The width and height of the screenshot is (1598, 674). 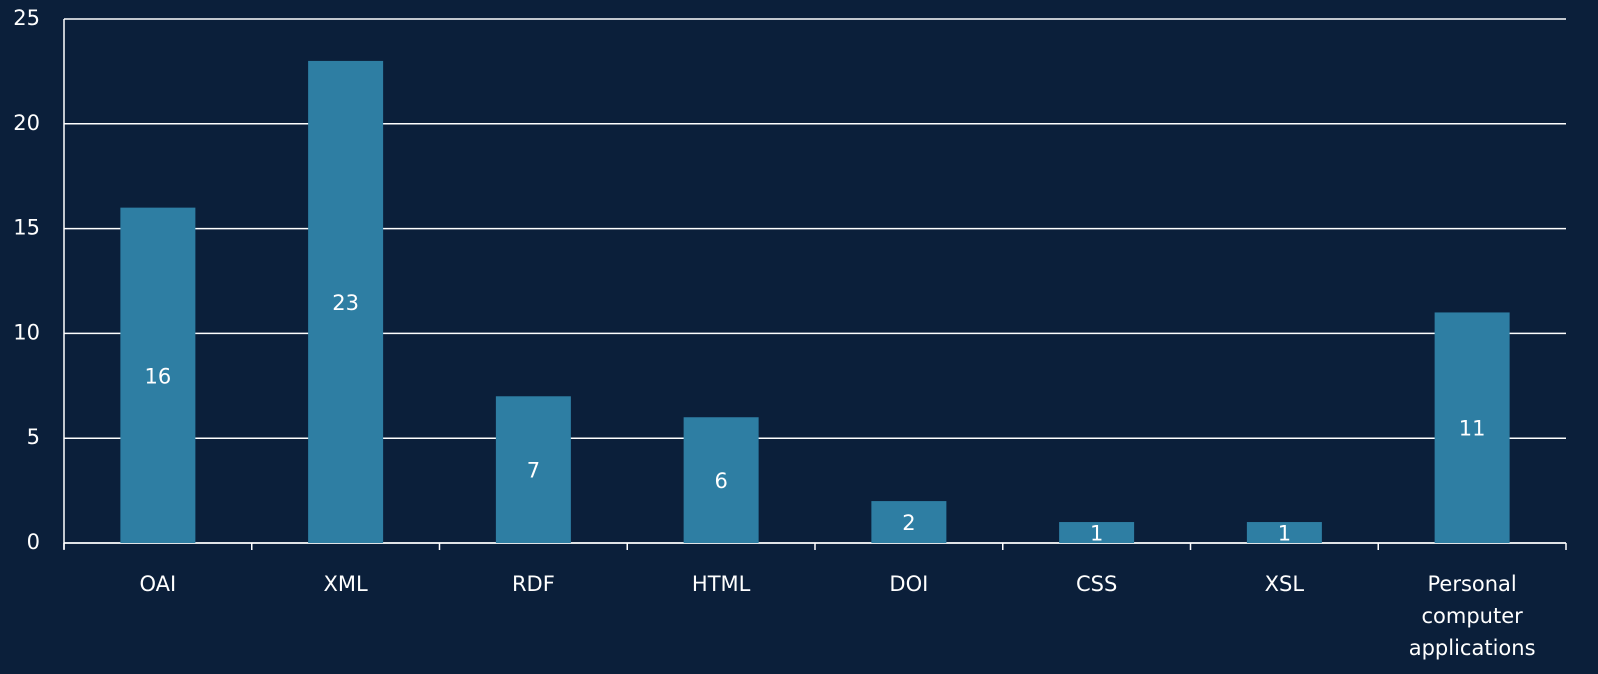 What do you see at coordinates (158, 584) in the screenshot?
I see `x-tick-label: OAI` at bounding box center [158, 584].